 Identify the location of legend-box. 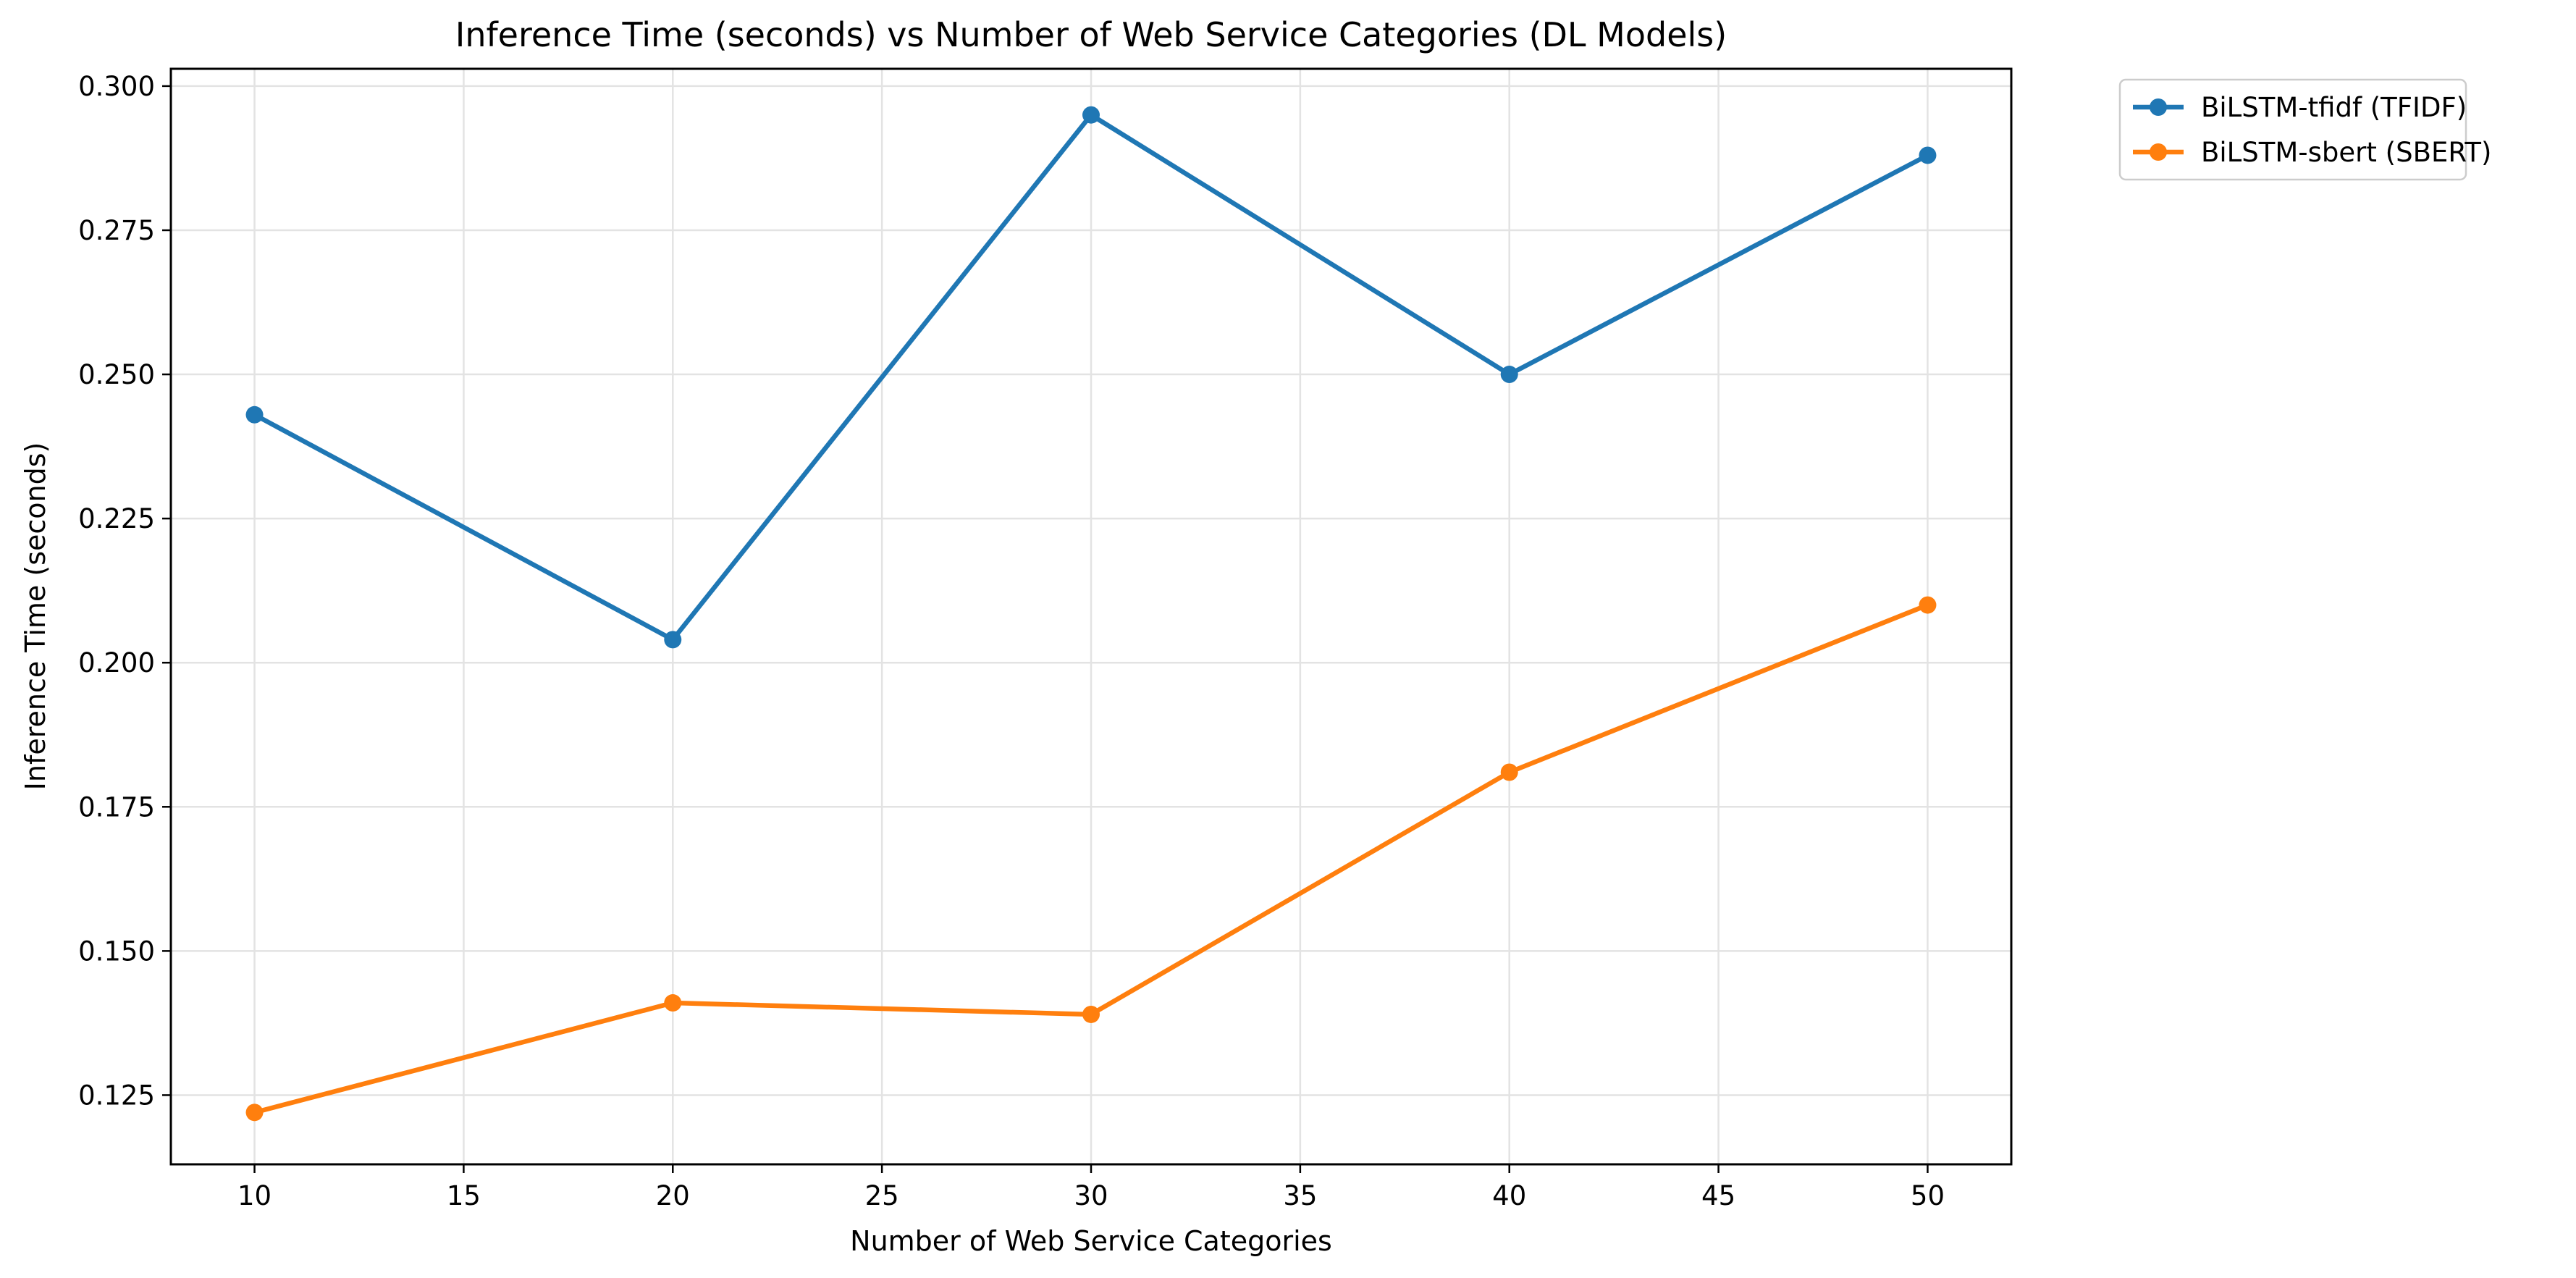
(2292, 129).